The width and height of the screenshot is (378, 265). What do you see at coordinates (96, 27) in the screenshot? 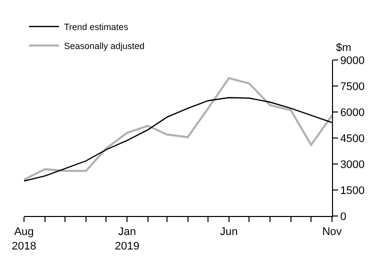
I see `legend-label: Trend estimates` at bounding box center [96, 27].